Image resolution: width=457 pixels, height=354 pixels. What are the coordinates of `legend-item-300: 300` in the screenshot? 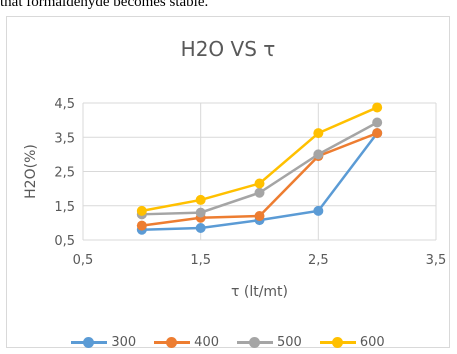 It's located at (103, 342).